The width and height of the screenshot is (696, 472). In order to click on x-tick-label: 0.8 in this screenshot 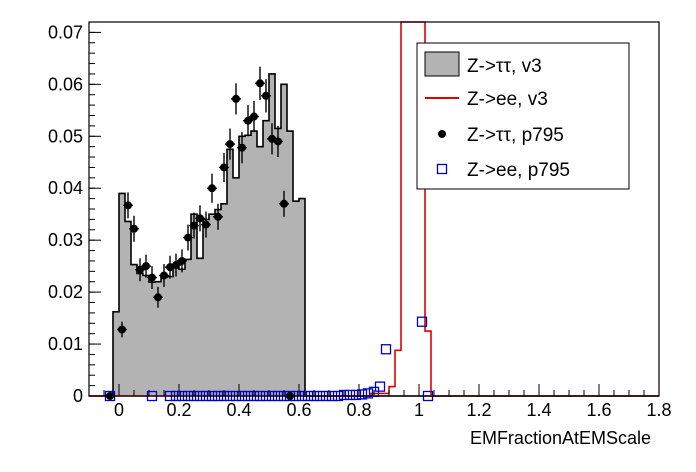, I will do `click(358, 410)`.